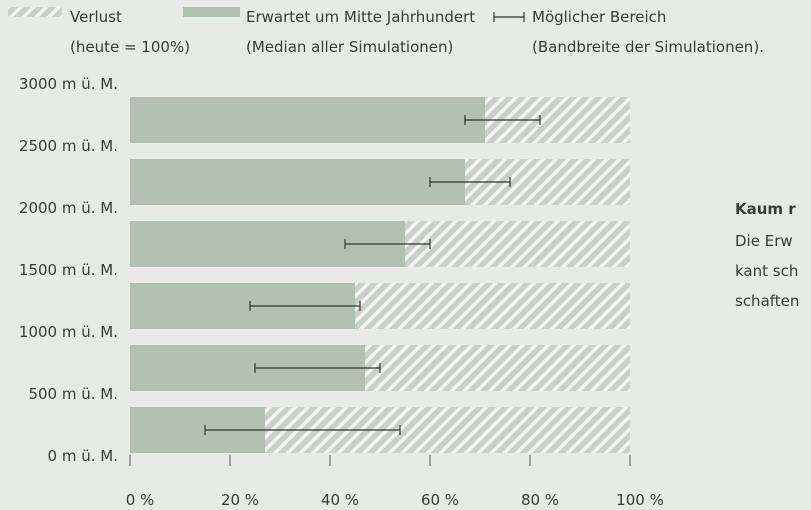  What do you see at coordinates (440, 500) in the screenshot?
I see `x-tick-label: 60 %` at bounding box center [440, 500].